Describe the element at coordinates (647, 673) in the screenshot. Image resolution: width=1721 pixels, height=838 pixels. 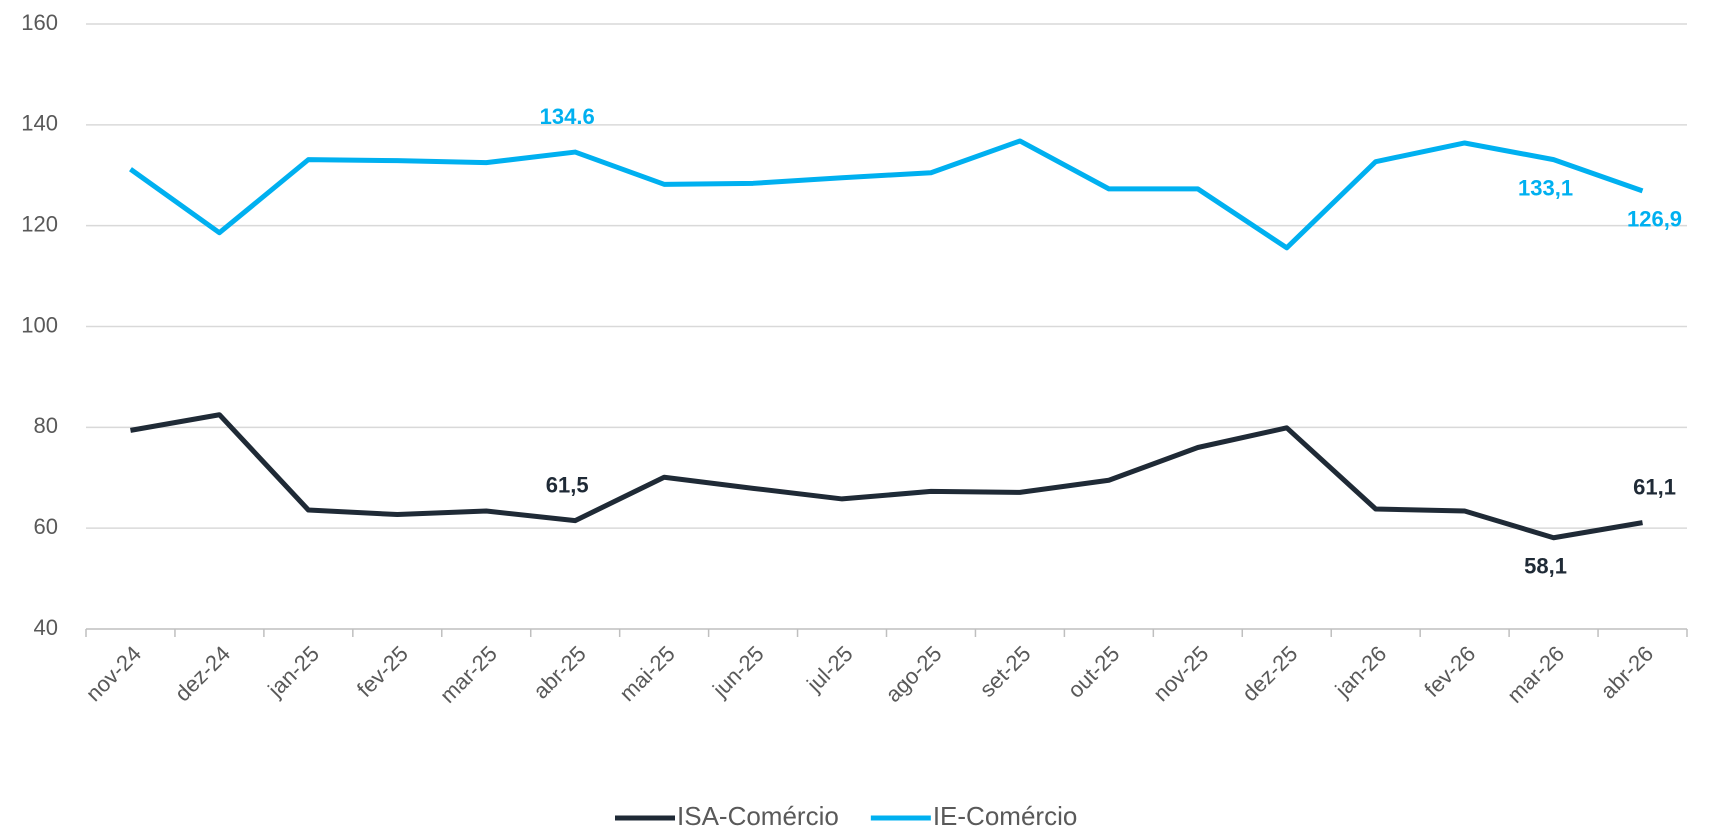
I see `x-tick-label: mai-25` at that location.